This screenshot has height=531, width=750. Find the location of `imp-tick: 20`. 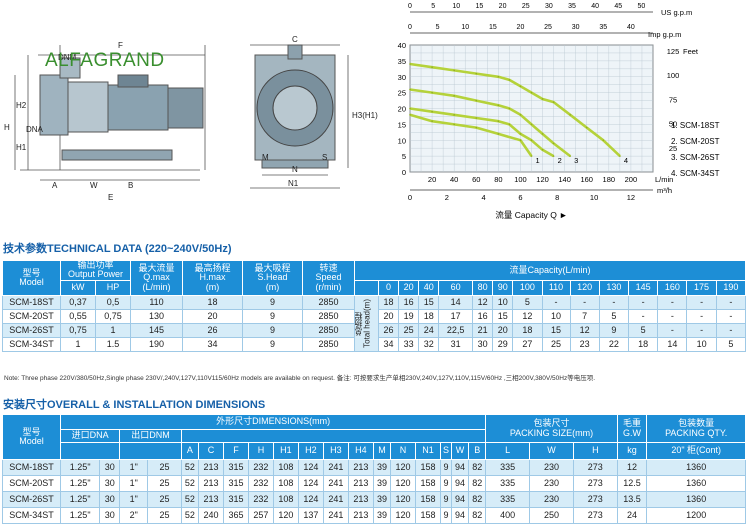

imp-tick: 20 is located at coordinates (521, 27).